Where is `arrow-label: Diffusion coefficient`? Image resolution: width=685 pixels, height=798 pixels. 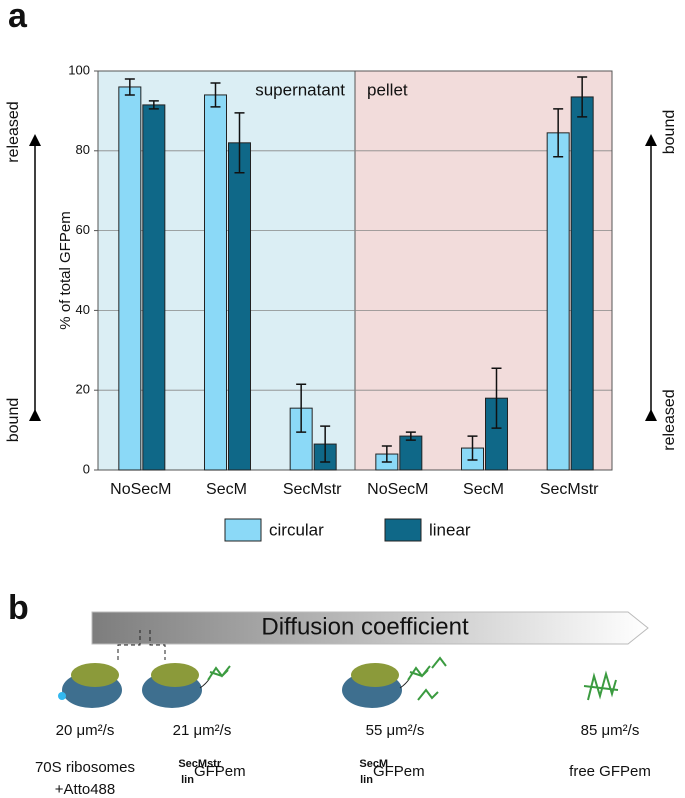
arrow-label: Diffusion coefficient is located at coordinates (365, 626).